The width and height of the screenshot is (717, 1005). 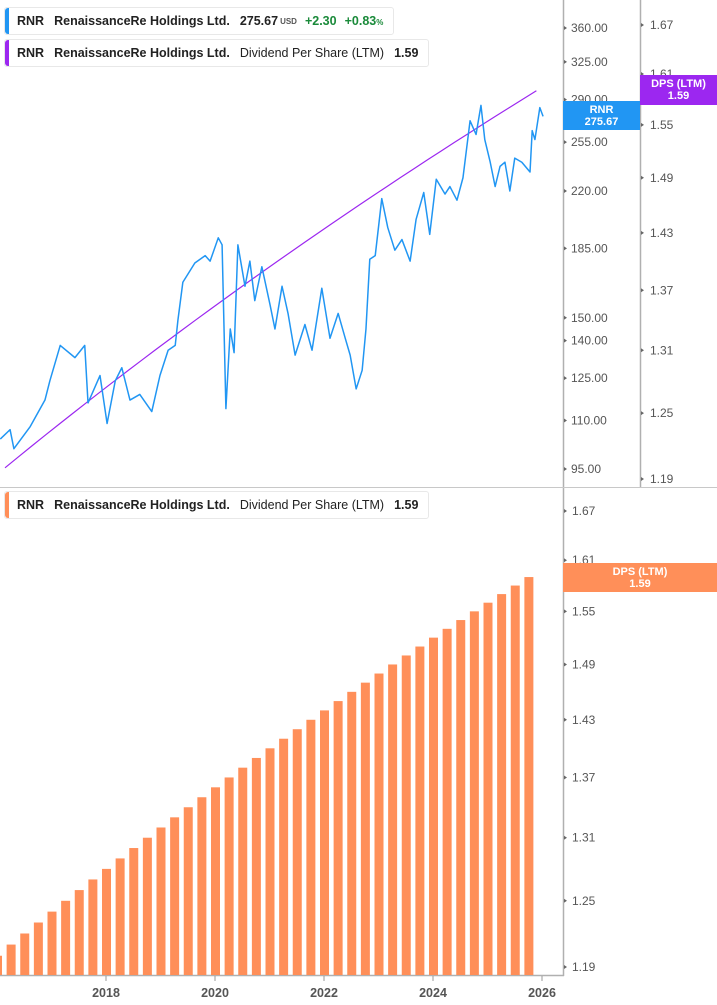 What do you see at coordinates (584, 777) in the screenshot?
I see `dps-tick-label: 1.37` at bounding box center [584, 777].